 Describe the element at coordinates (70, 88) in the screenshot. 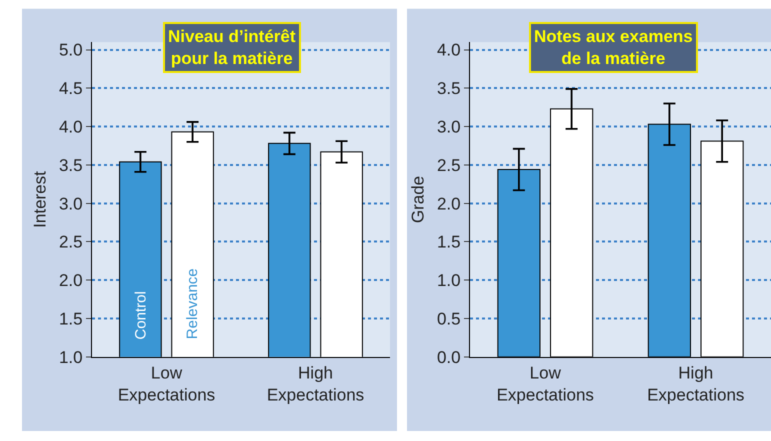

I see `y-tick-label: 4.5` at that location.